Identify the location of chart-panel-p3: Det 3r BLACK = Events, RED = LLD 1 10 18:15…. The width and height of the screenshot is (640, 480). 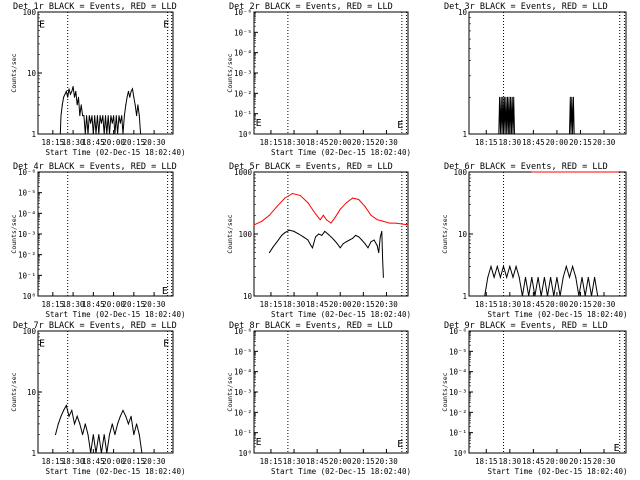
(535, 74).